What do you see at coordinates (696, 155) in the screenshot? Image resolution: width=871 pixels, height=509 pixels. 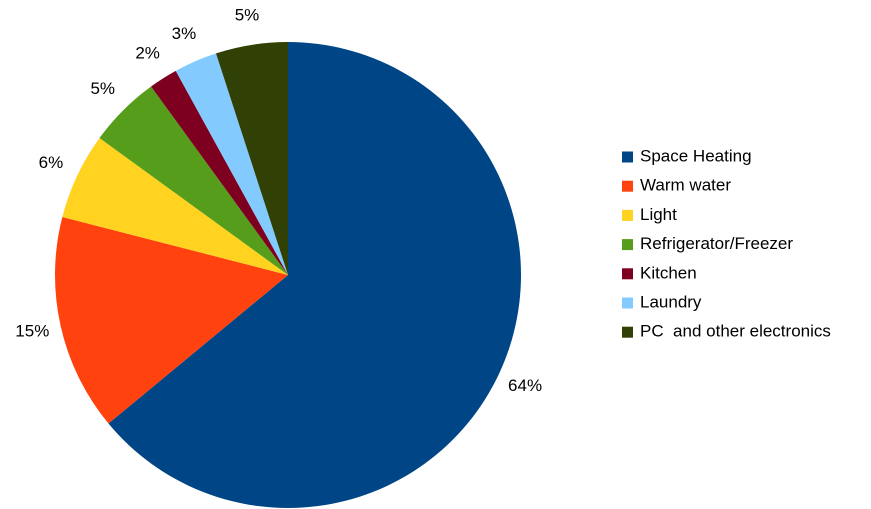 I see `legend-label: Space Heating` at bounding box center [696, 155].